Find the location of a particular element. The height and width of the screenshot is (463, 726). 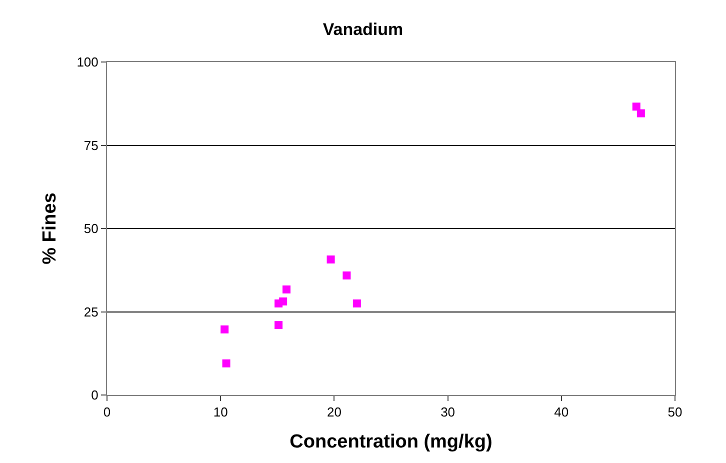

x-tick-label: 50 is located at coordinates (675, 412).